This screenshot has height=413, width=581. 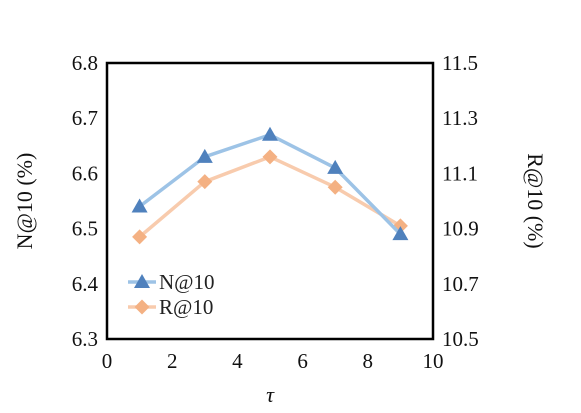 What do you see at coordinates (172, 361) in the screenshot?
I see `x-tick-label: 2` at bounding box center [172, 361].